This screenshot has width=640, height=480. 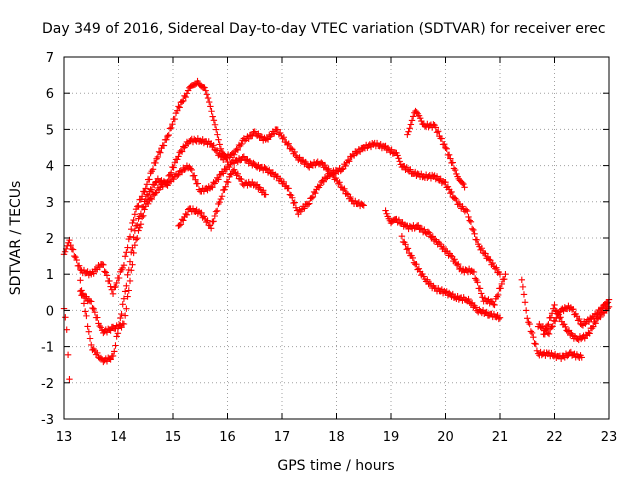 What do you see at coordinates (16, 238) in the screenshot?
I see `y-axis-title: SDTVAR / TECUs` at bounding box center [16, 238].